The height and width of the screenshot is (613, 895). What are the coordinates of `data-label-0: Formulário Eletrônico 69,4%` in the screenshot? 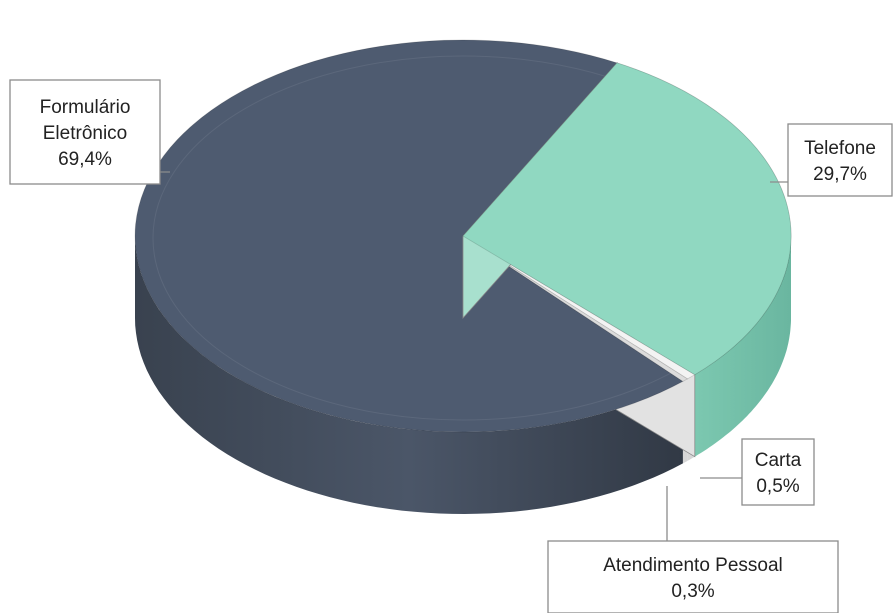 It's located at (89, 132).